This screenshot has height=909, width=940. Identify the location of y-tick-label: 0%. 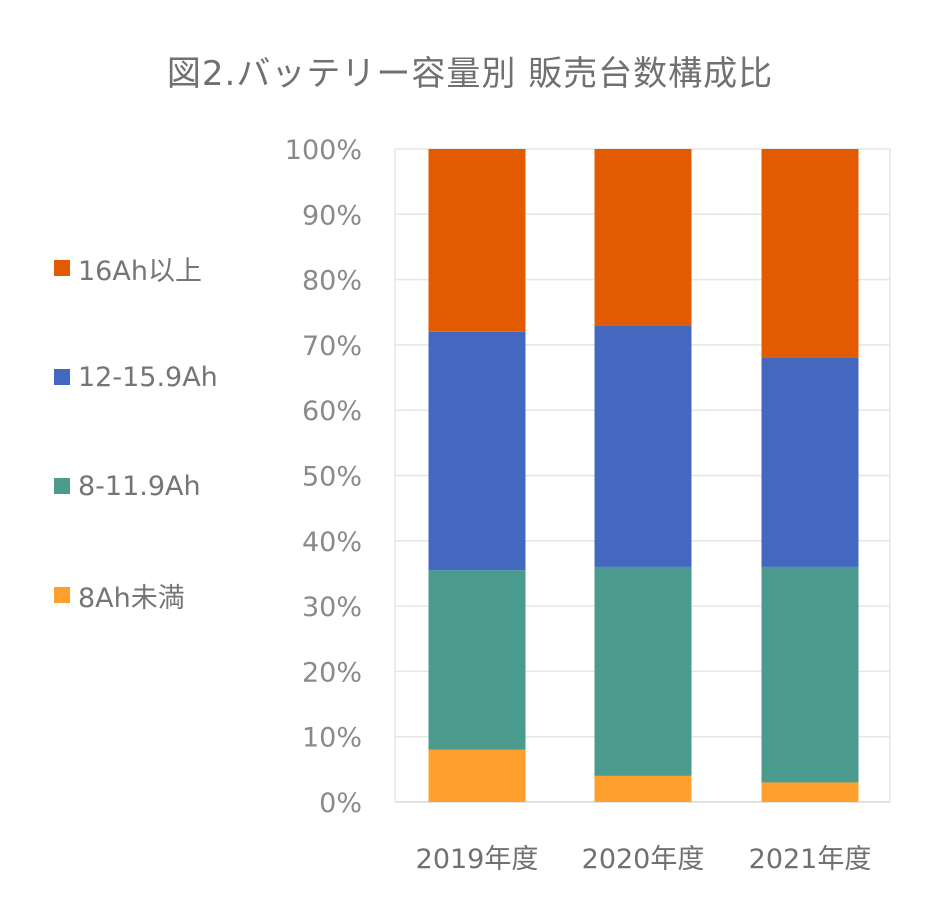
(340, 803).